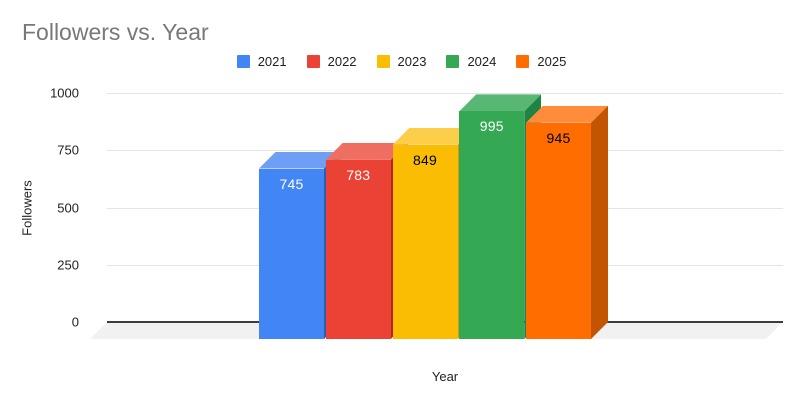  What do you see at coordinates (27, 208) in the screenshot?
I see `y-axis-title: Followers` at bounding box center [27, 208].